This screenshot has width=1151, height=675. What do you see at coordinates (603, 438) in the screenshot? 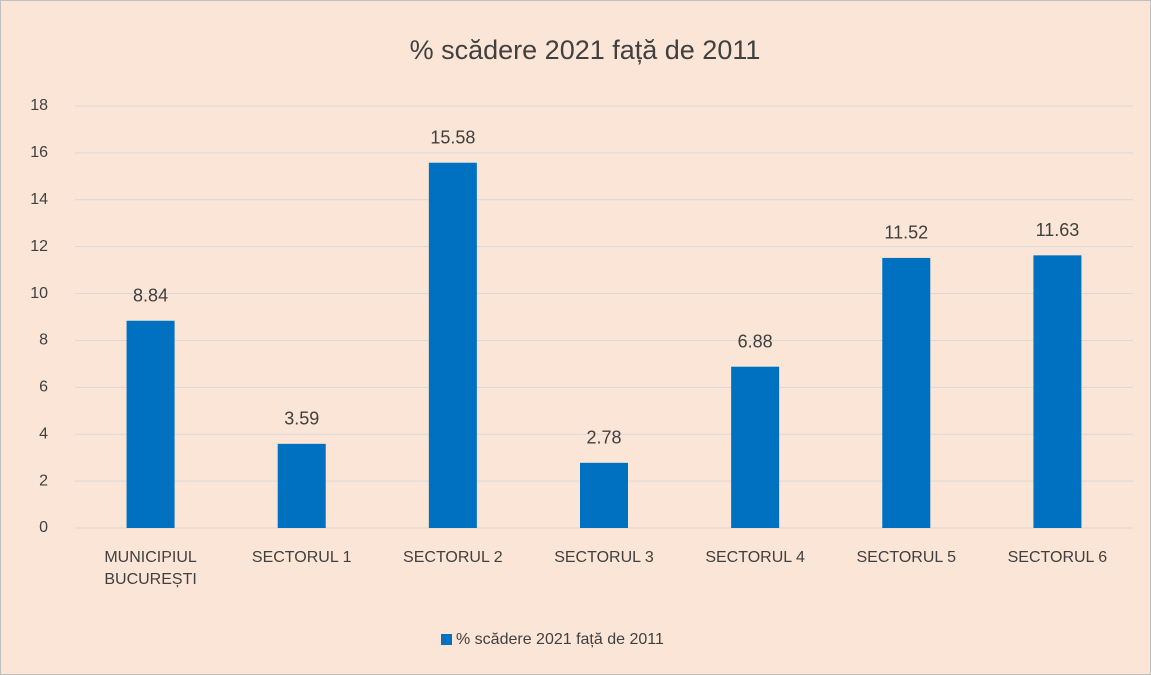
I see `data-label: 2.78` at bounding box center [603, 438].